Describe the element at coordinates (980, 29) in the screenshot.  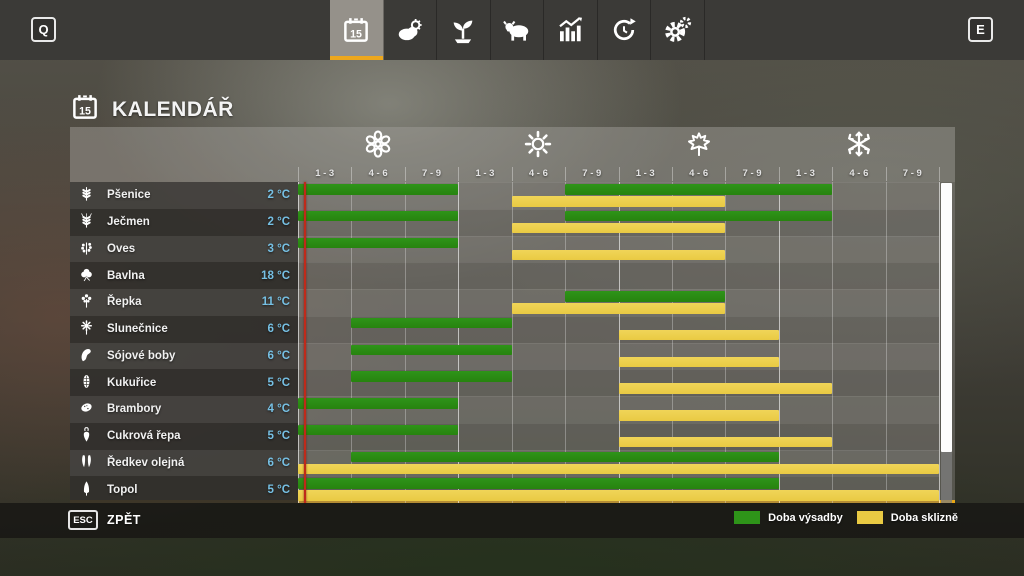
I see `key-hint-e: E` at that location.